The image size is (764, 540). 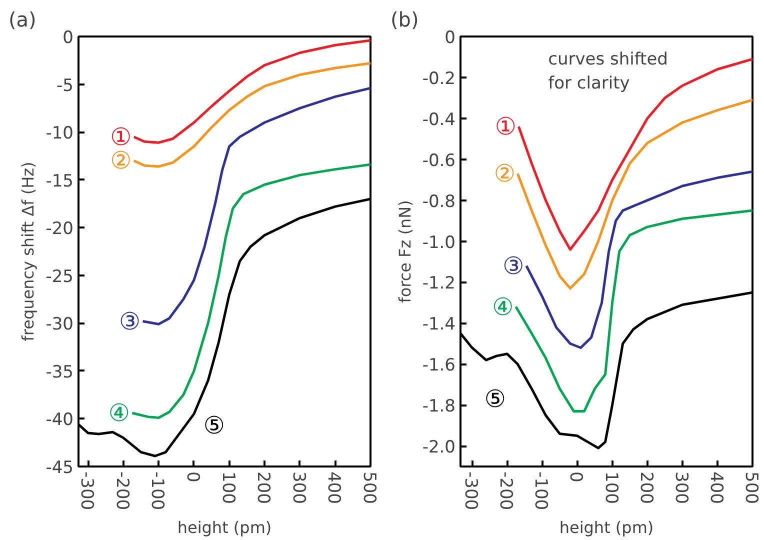 What do you see at coordinates (439, 406) in the screenshot?
I see `y-tick-label: -1.8` at bounding box center [439, 406].